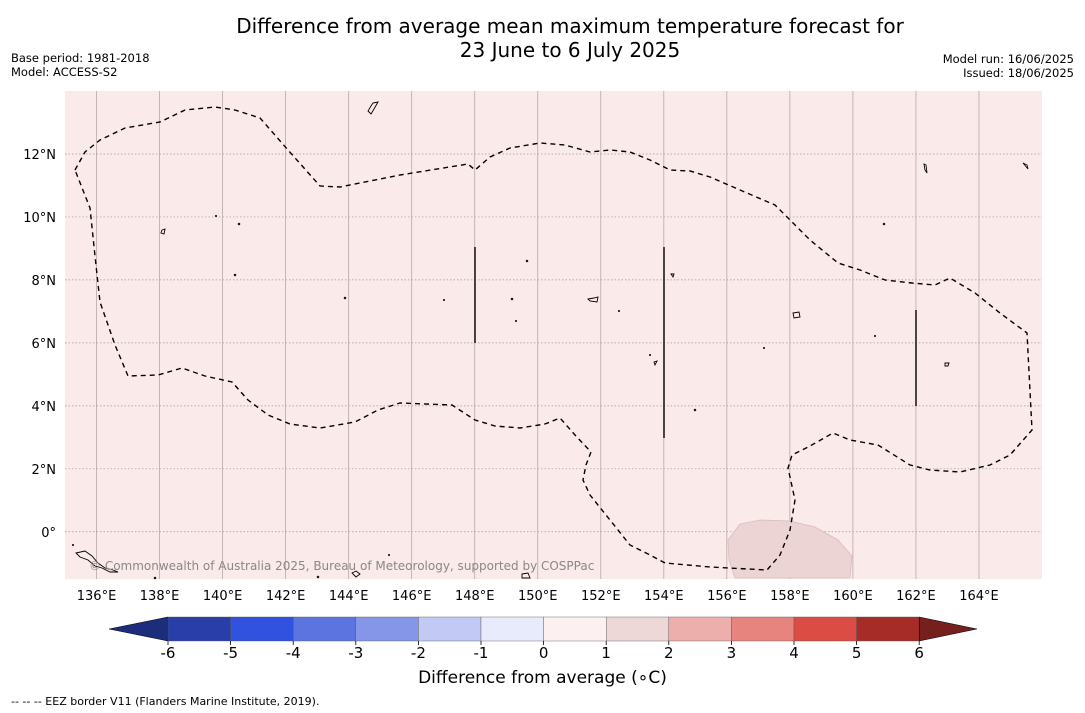  What do you see at coordinates (349, 596) in the screenshot?
I see `lon-tick-label: 144°E` at bounding box center [349, 596].